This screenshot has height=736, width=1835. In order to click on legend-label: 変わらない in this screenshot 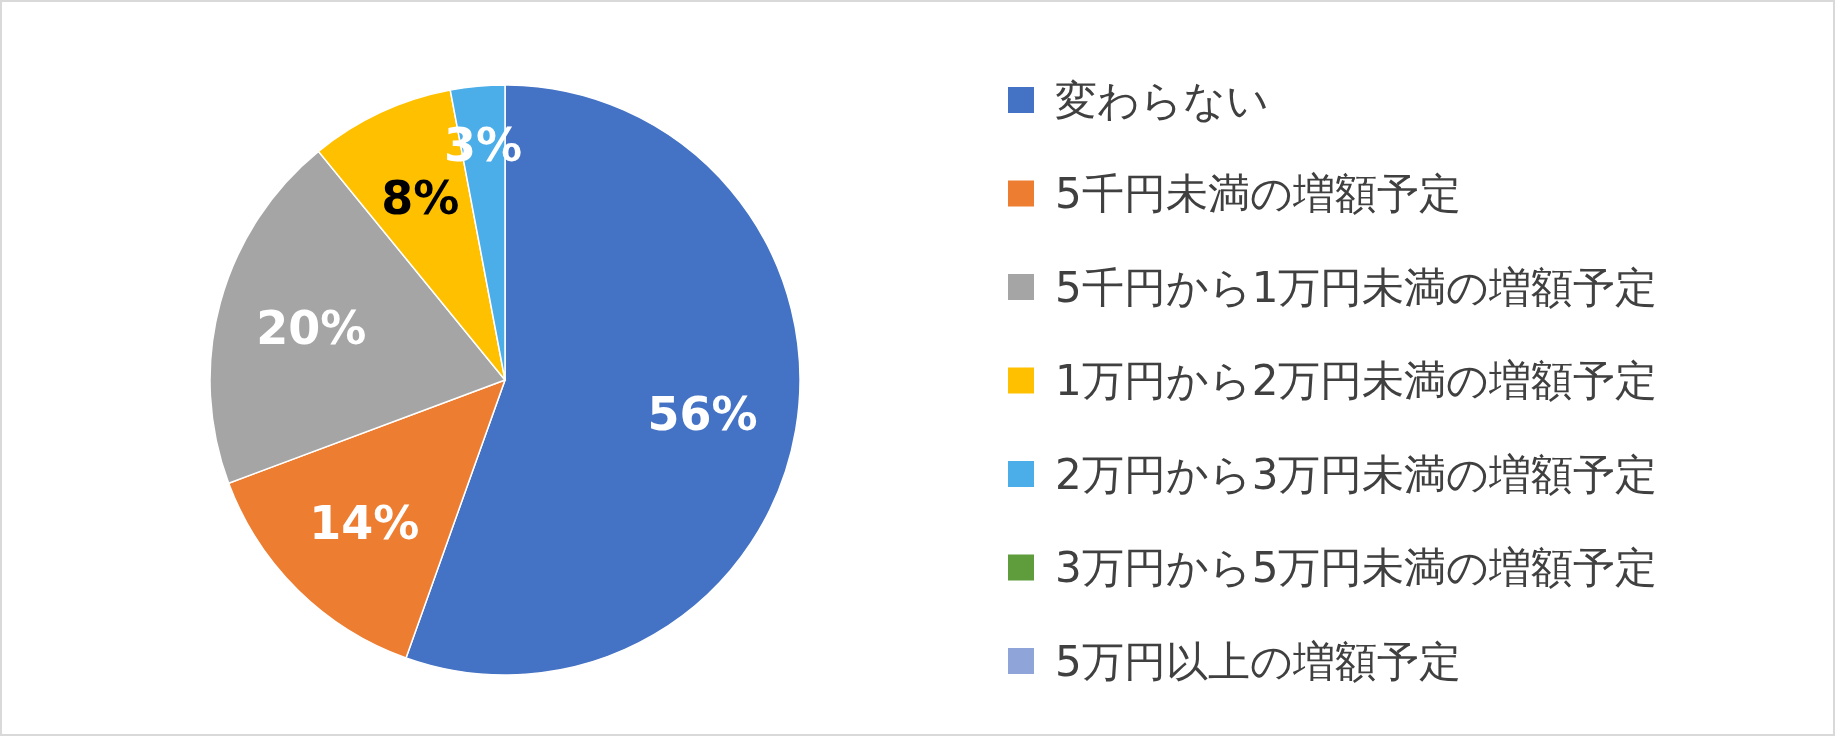, I will do `click(1162, 100)`.